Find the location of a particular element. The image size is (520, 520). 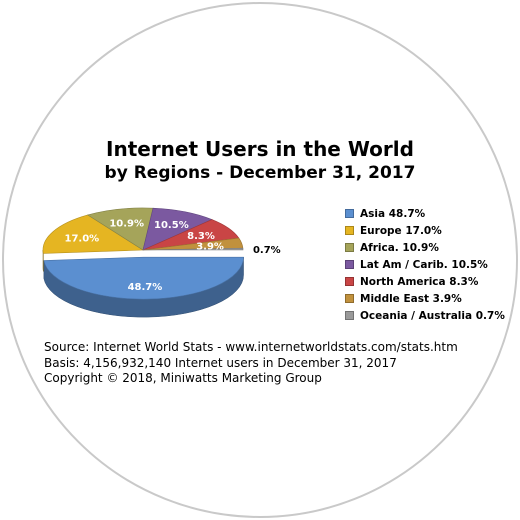

slice-label-lat-am-carib: 10.5% is located at coordinates (171, 225).